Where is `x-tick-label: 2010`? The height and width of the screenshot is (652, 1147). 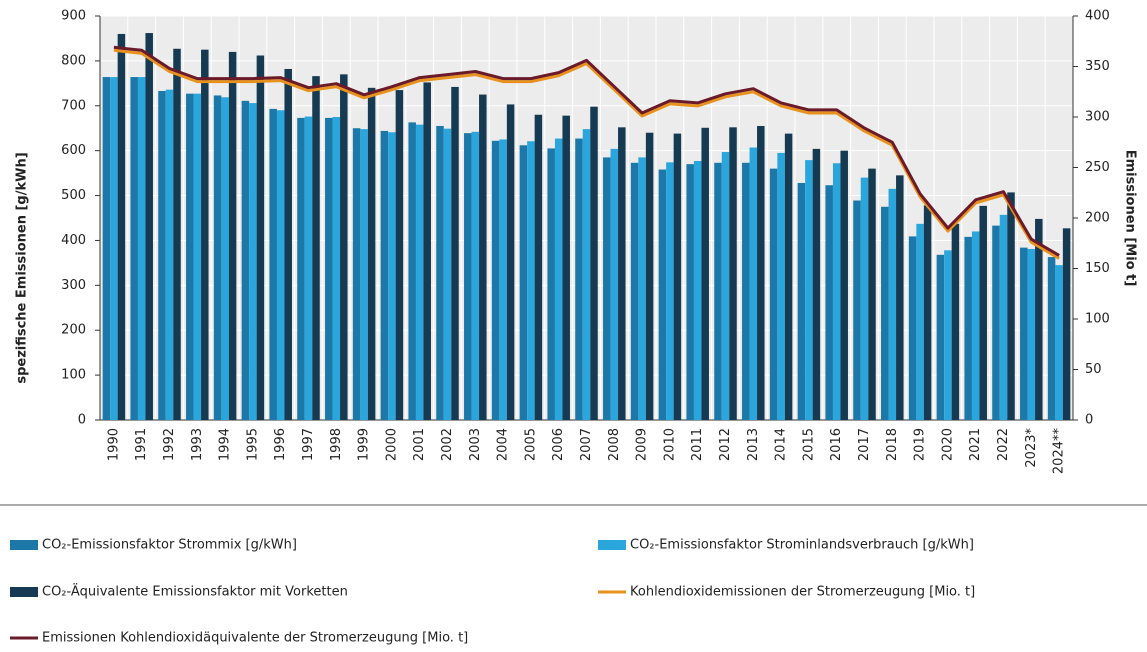 x-tick-label: 2010 is located at coordinates (669, 444).